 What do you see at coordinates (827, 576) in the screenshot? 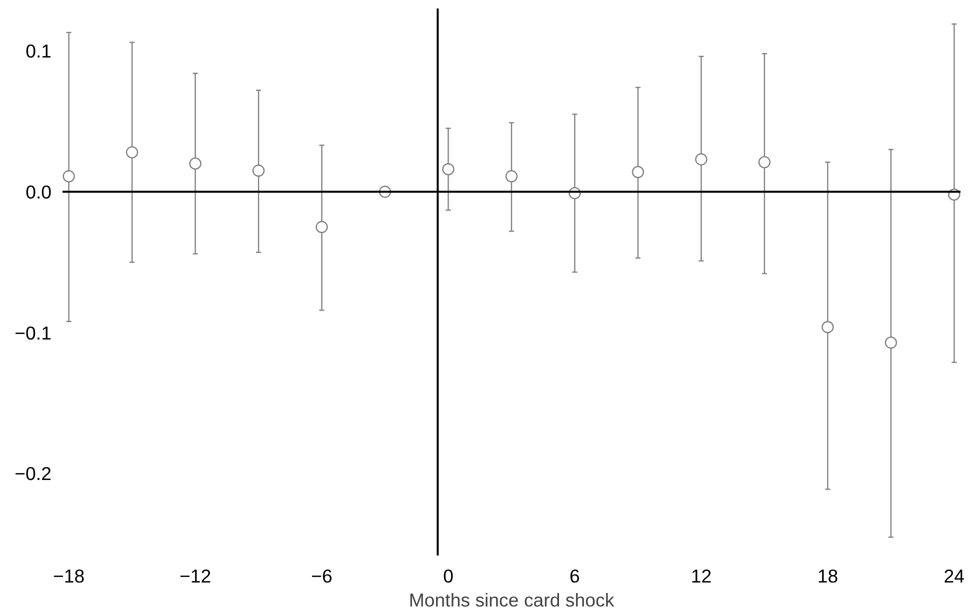
I see `x-tick-label: 18` at bounding box center [827, 576].